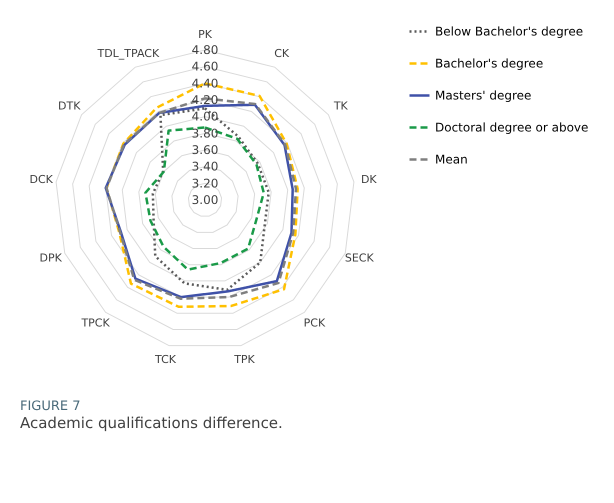 The height and width of the screenshot is (503, 614). I want to click on spoke-label: TPK, so click(244, 359).